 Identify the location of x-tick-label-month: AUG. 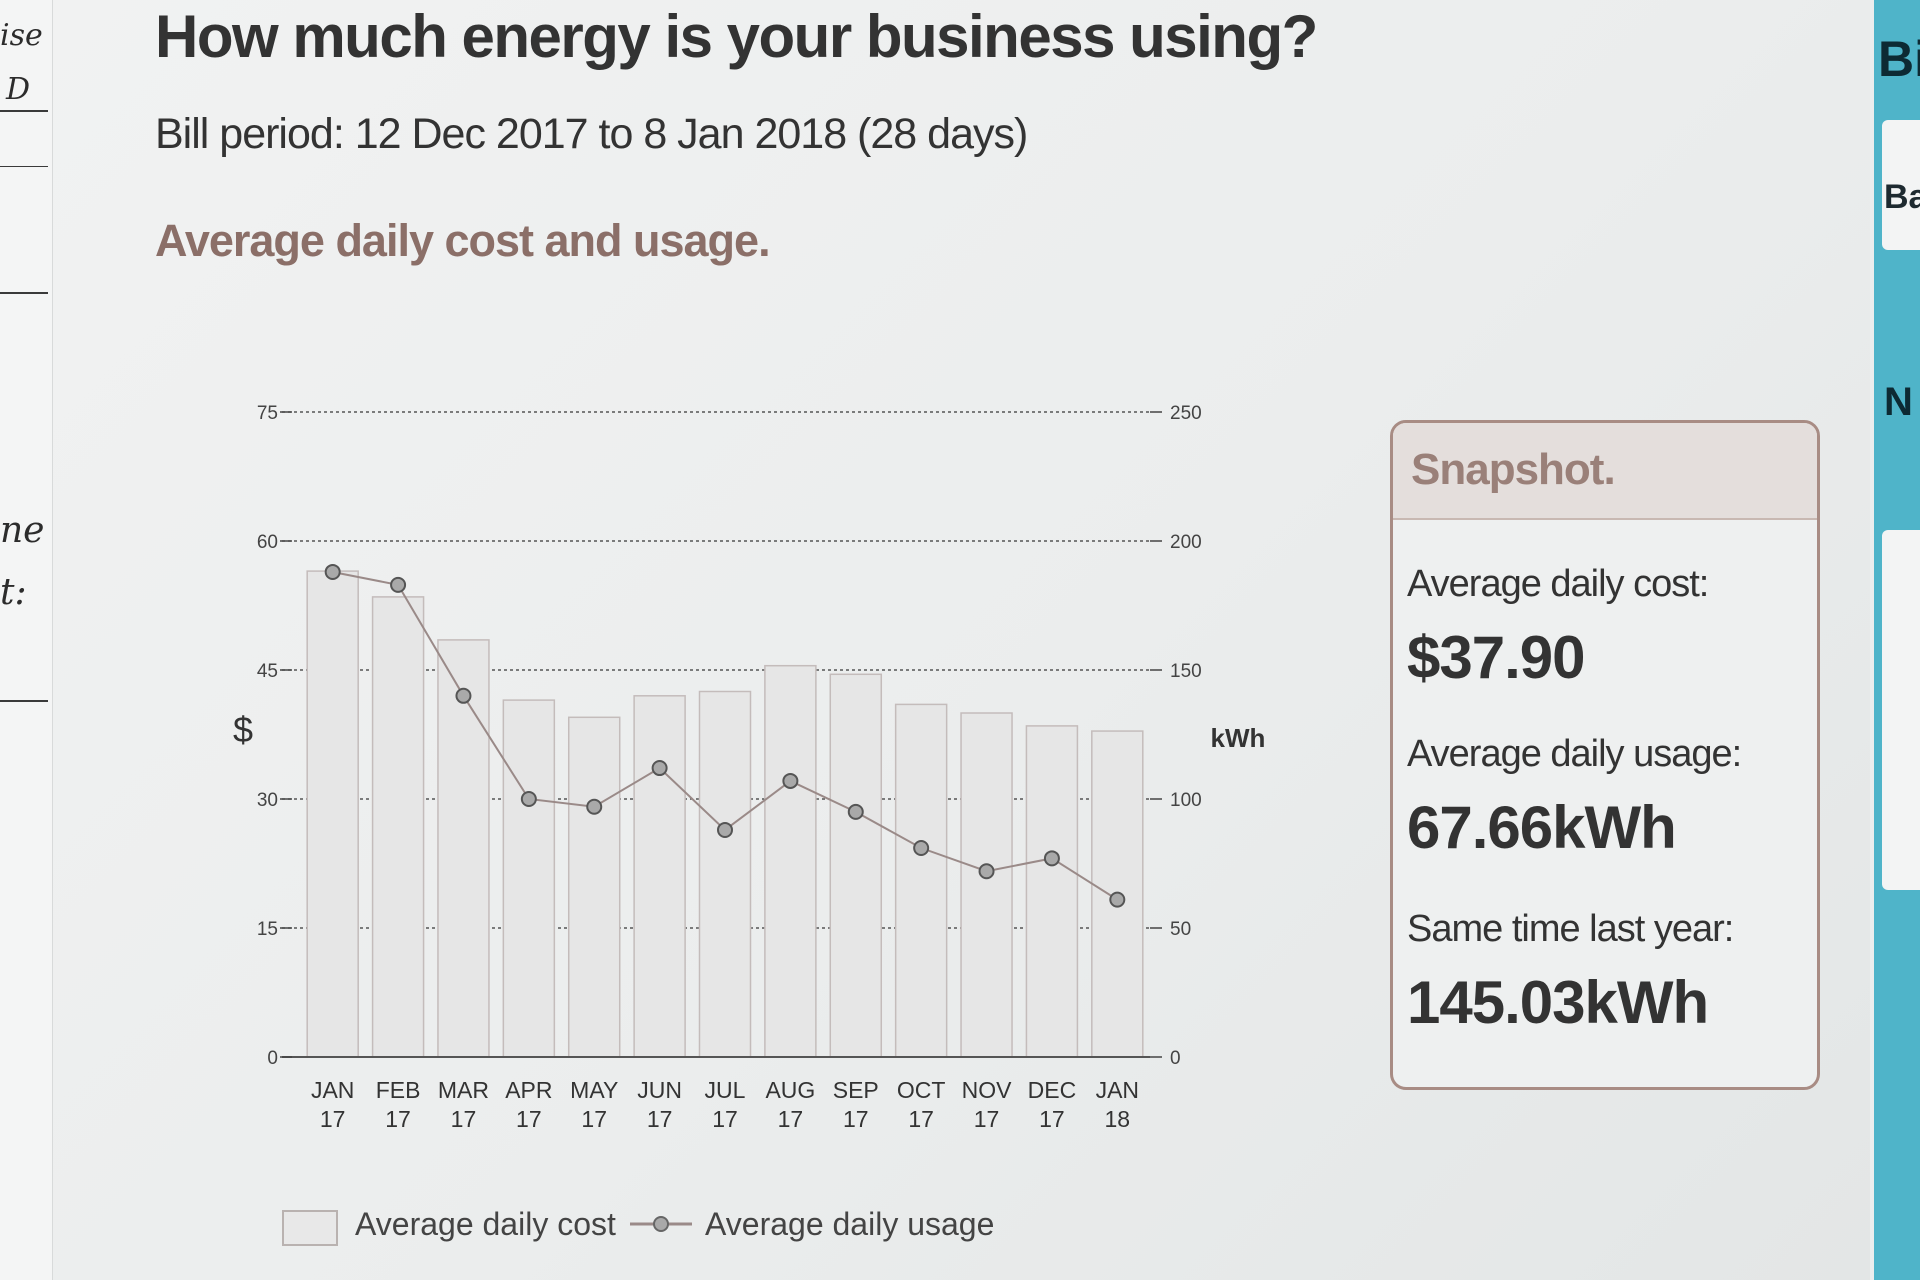
(790, 1090).